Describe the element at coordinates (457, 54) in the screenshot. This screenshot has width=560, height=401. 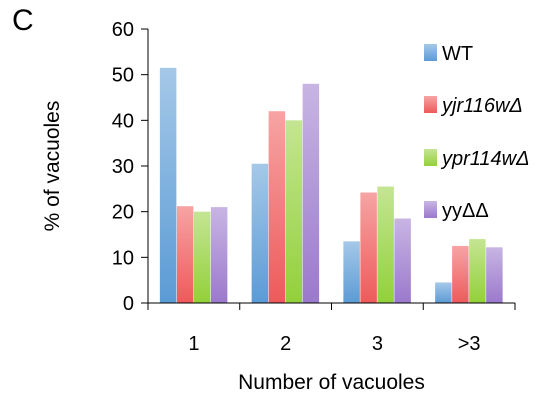
I see `legend-label: WT` at that location.